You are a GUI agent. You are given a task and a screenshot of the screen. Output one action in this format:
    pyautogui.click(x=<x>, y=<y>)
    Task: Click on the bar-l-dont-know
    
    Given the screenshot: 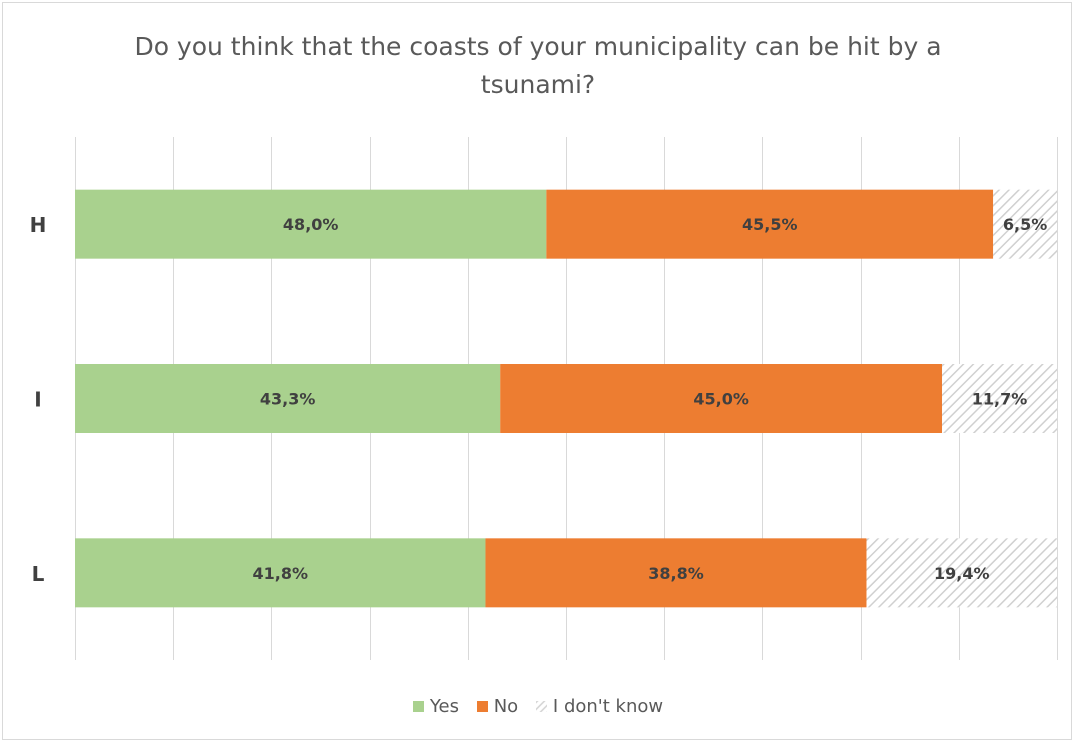 What is the action you would take?
    pyautogui.click(x=961, y=573)
    